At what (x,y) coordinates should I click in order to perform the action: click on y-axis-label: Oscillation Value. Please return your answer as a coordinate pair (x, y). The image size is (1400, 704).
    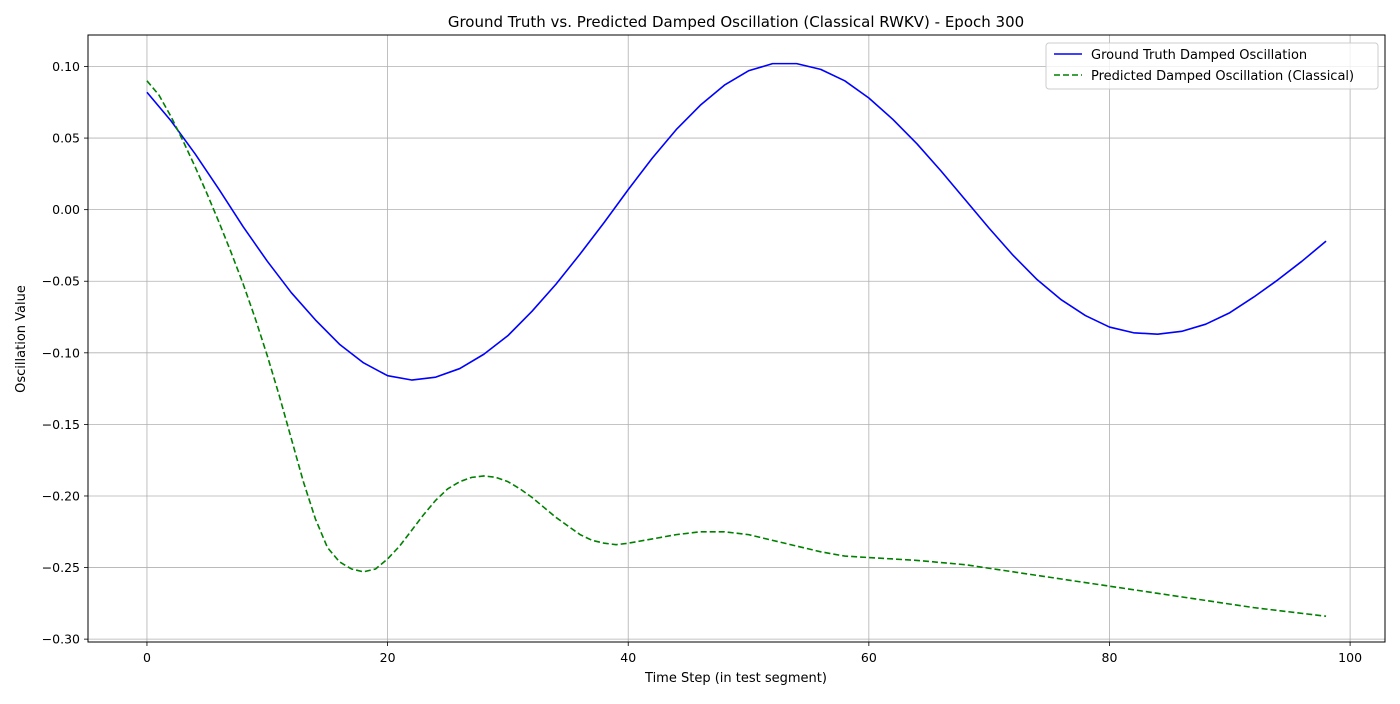
    Looking at the image, I should click on (21, 339).